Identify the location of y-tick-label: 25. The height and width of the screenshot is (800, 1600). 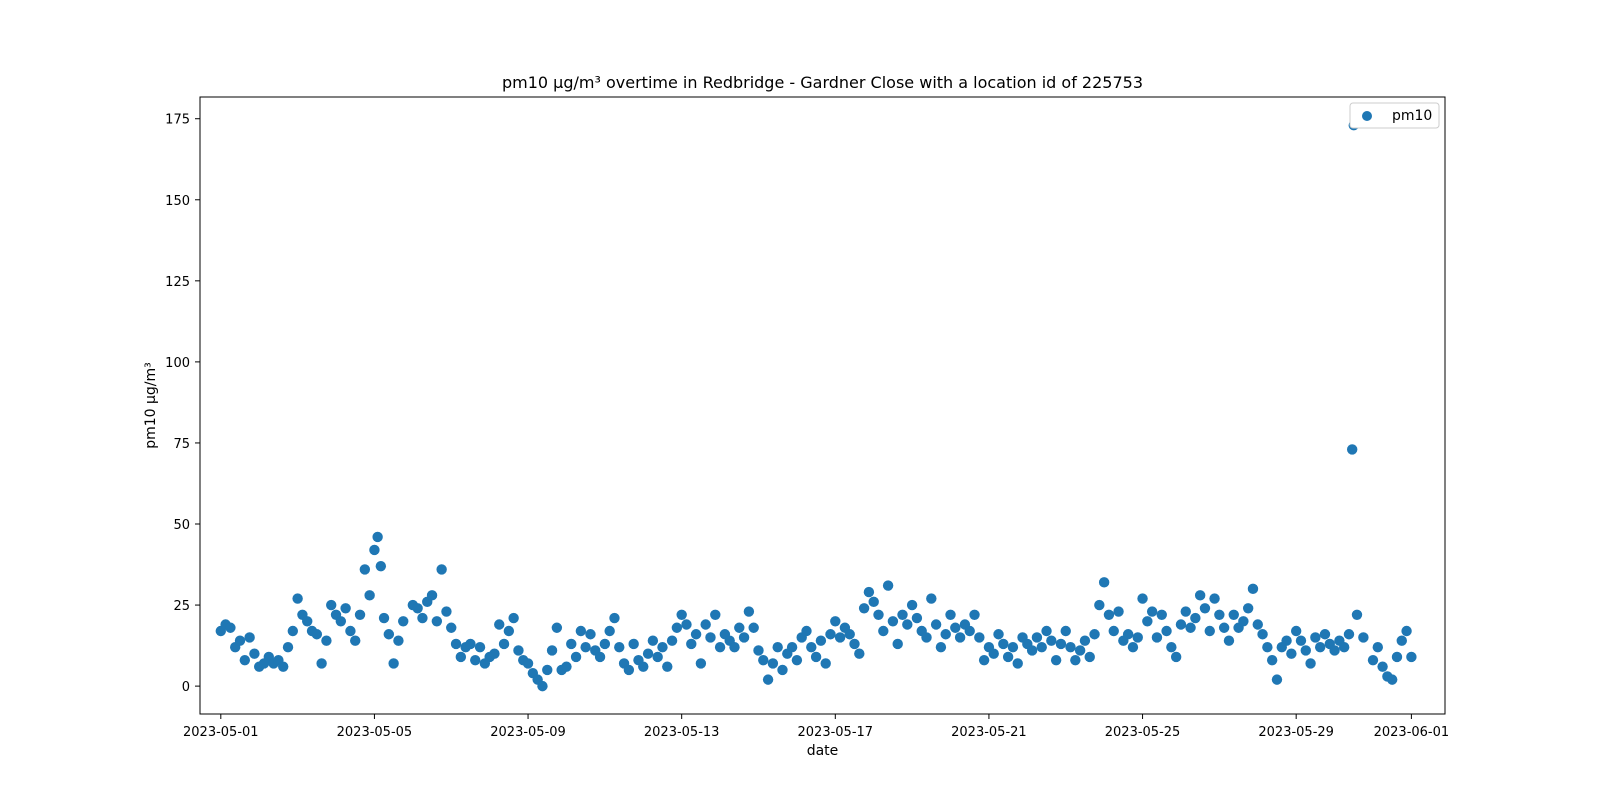
(181, 606).